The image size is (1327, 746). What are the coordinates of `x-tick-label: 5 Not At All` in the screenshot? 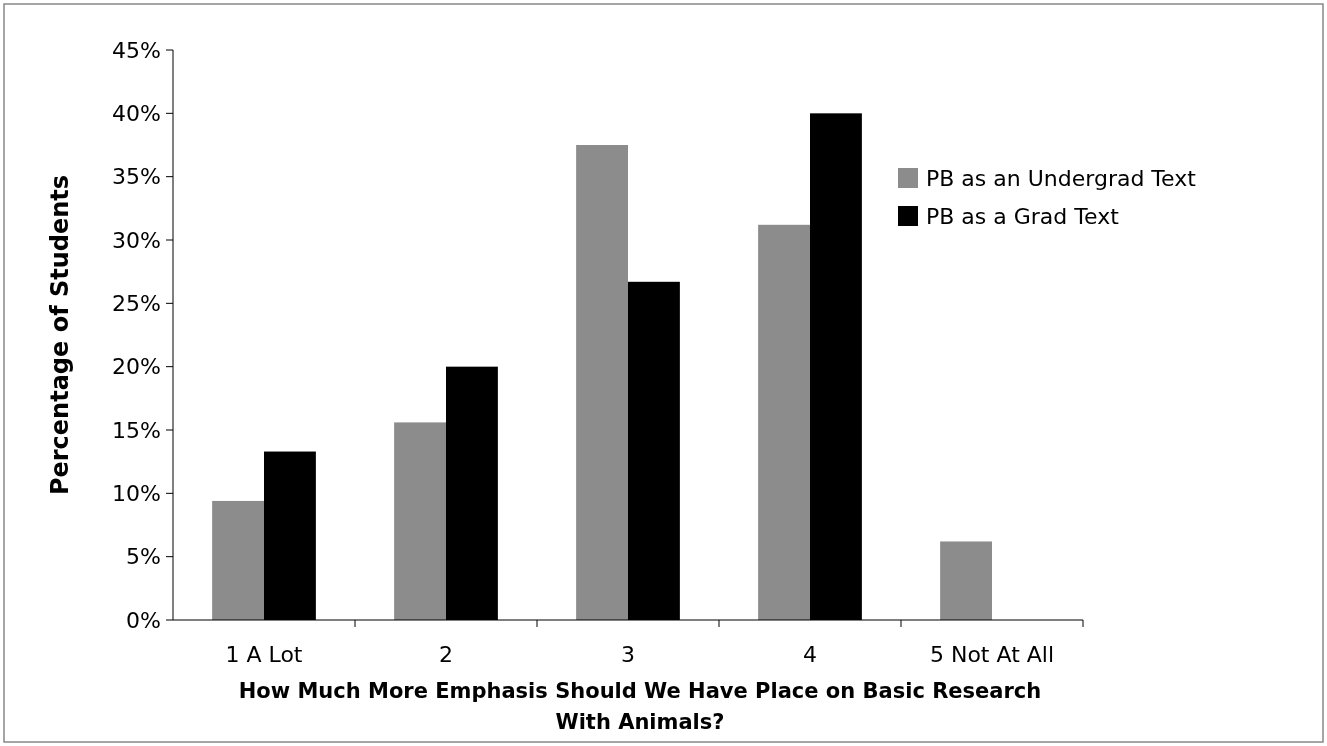 It's located at (992, 654).